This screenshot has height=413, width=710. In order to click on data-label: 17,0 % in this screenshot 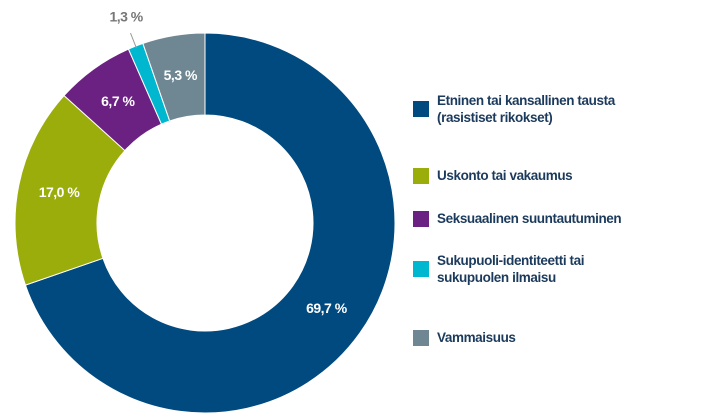, I will do `click(60, 192)`.